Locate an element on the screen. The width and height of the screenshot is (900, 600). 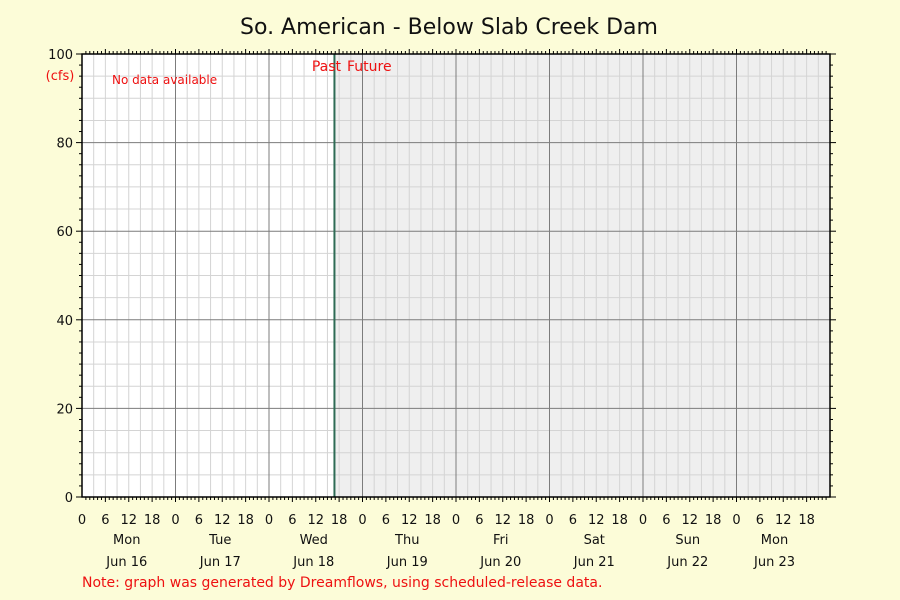
no-data-message: No data available is located at coordinates (164, 80).